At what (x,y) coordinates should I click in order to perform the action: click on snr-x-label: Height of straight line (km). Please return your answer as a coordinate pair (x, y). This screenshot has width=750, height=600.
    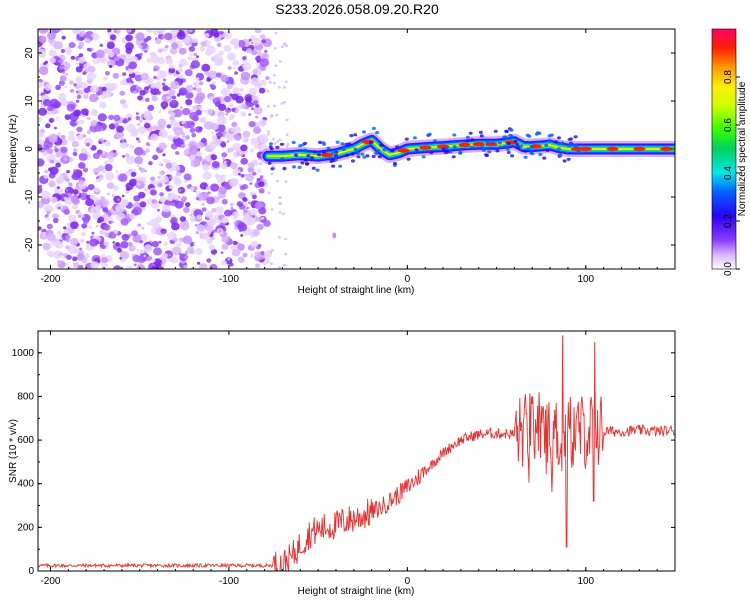
    Looking at the image, I should click on (356, 591).